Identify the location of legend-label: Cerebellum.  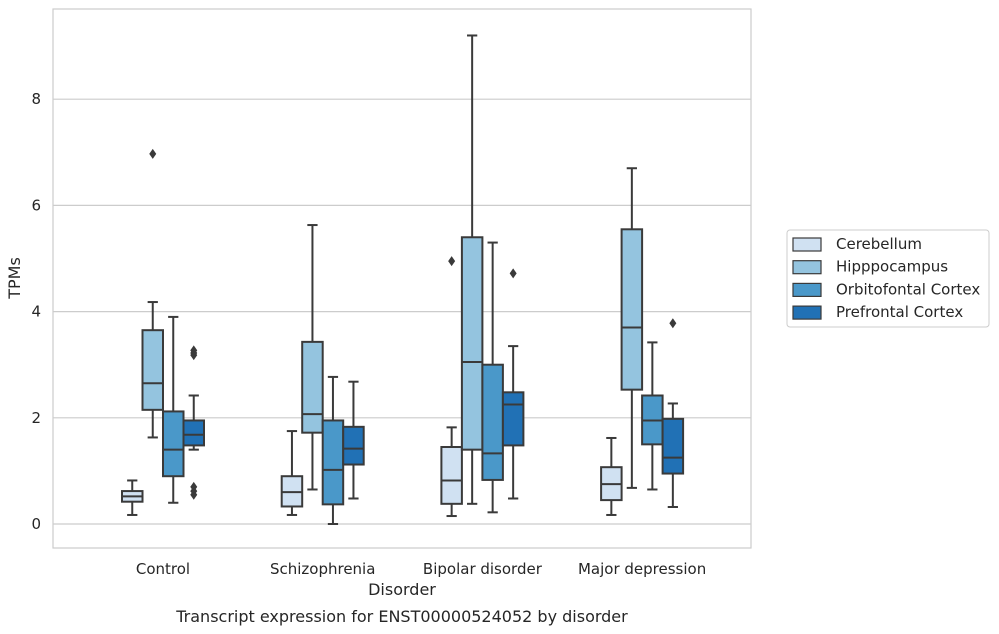
(879, 244).